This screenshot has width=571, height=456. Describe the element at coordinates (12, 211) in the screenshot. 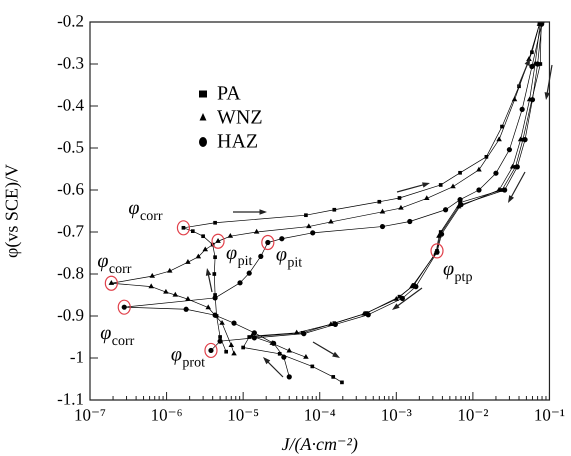

I see `y-axis-title: φ(vs SCE)/V` at that location.